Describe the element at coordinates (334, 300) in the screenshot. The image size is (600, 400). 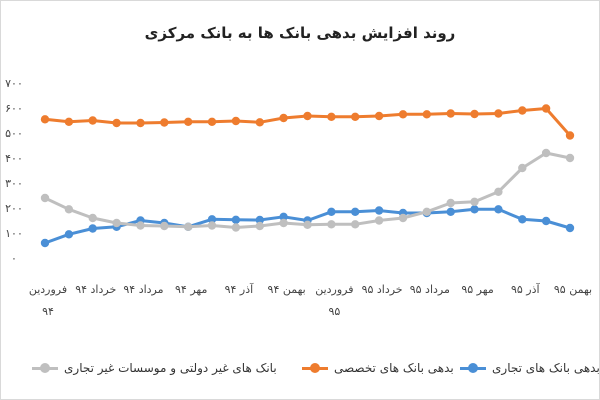
I see `x-tick-label: فروردین ۹۵` at that location.